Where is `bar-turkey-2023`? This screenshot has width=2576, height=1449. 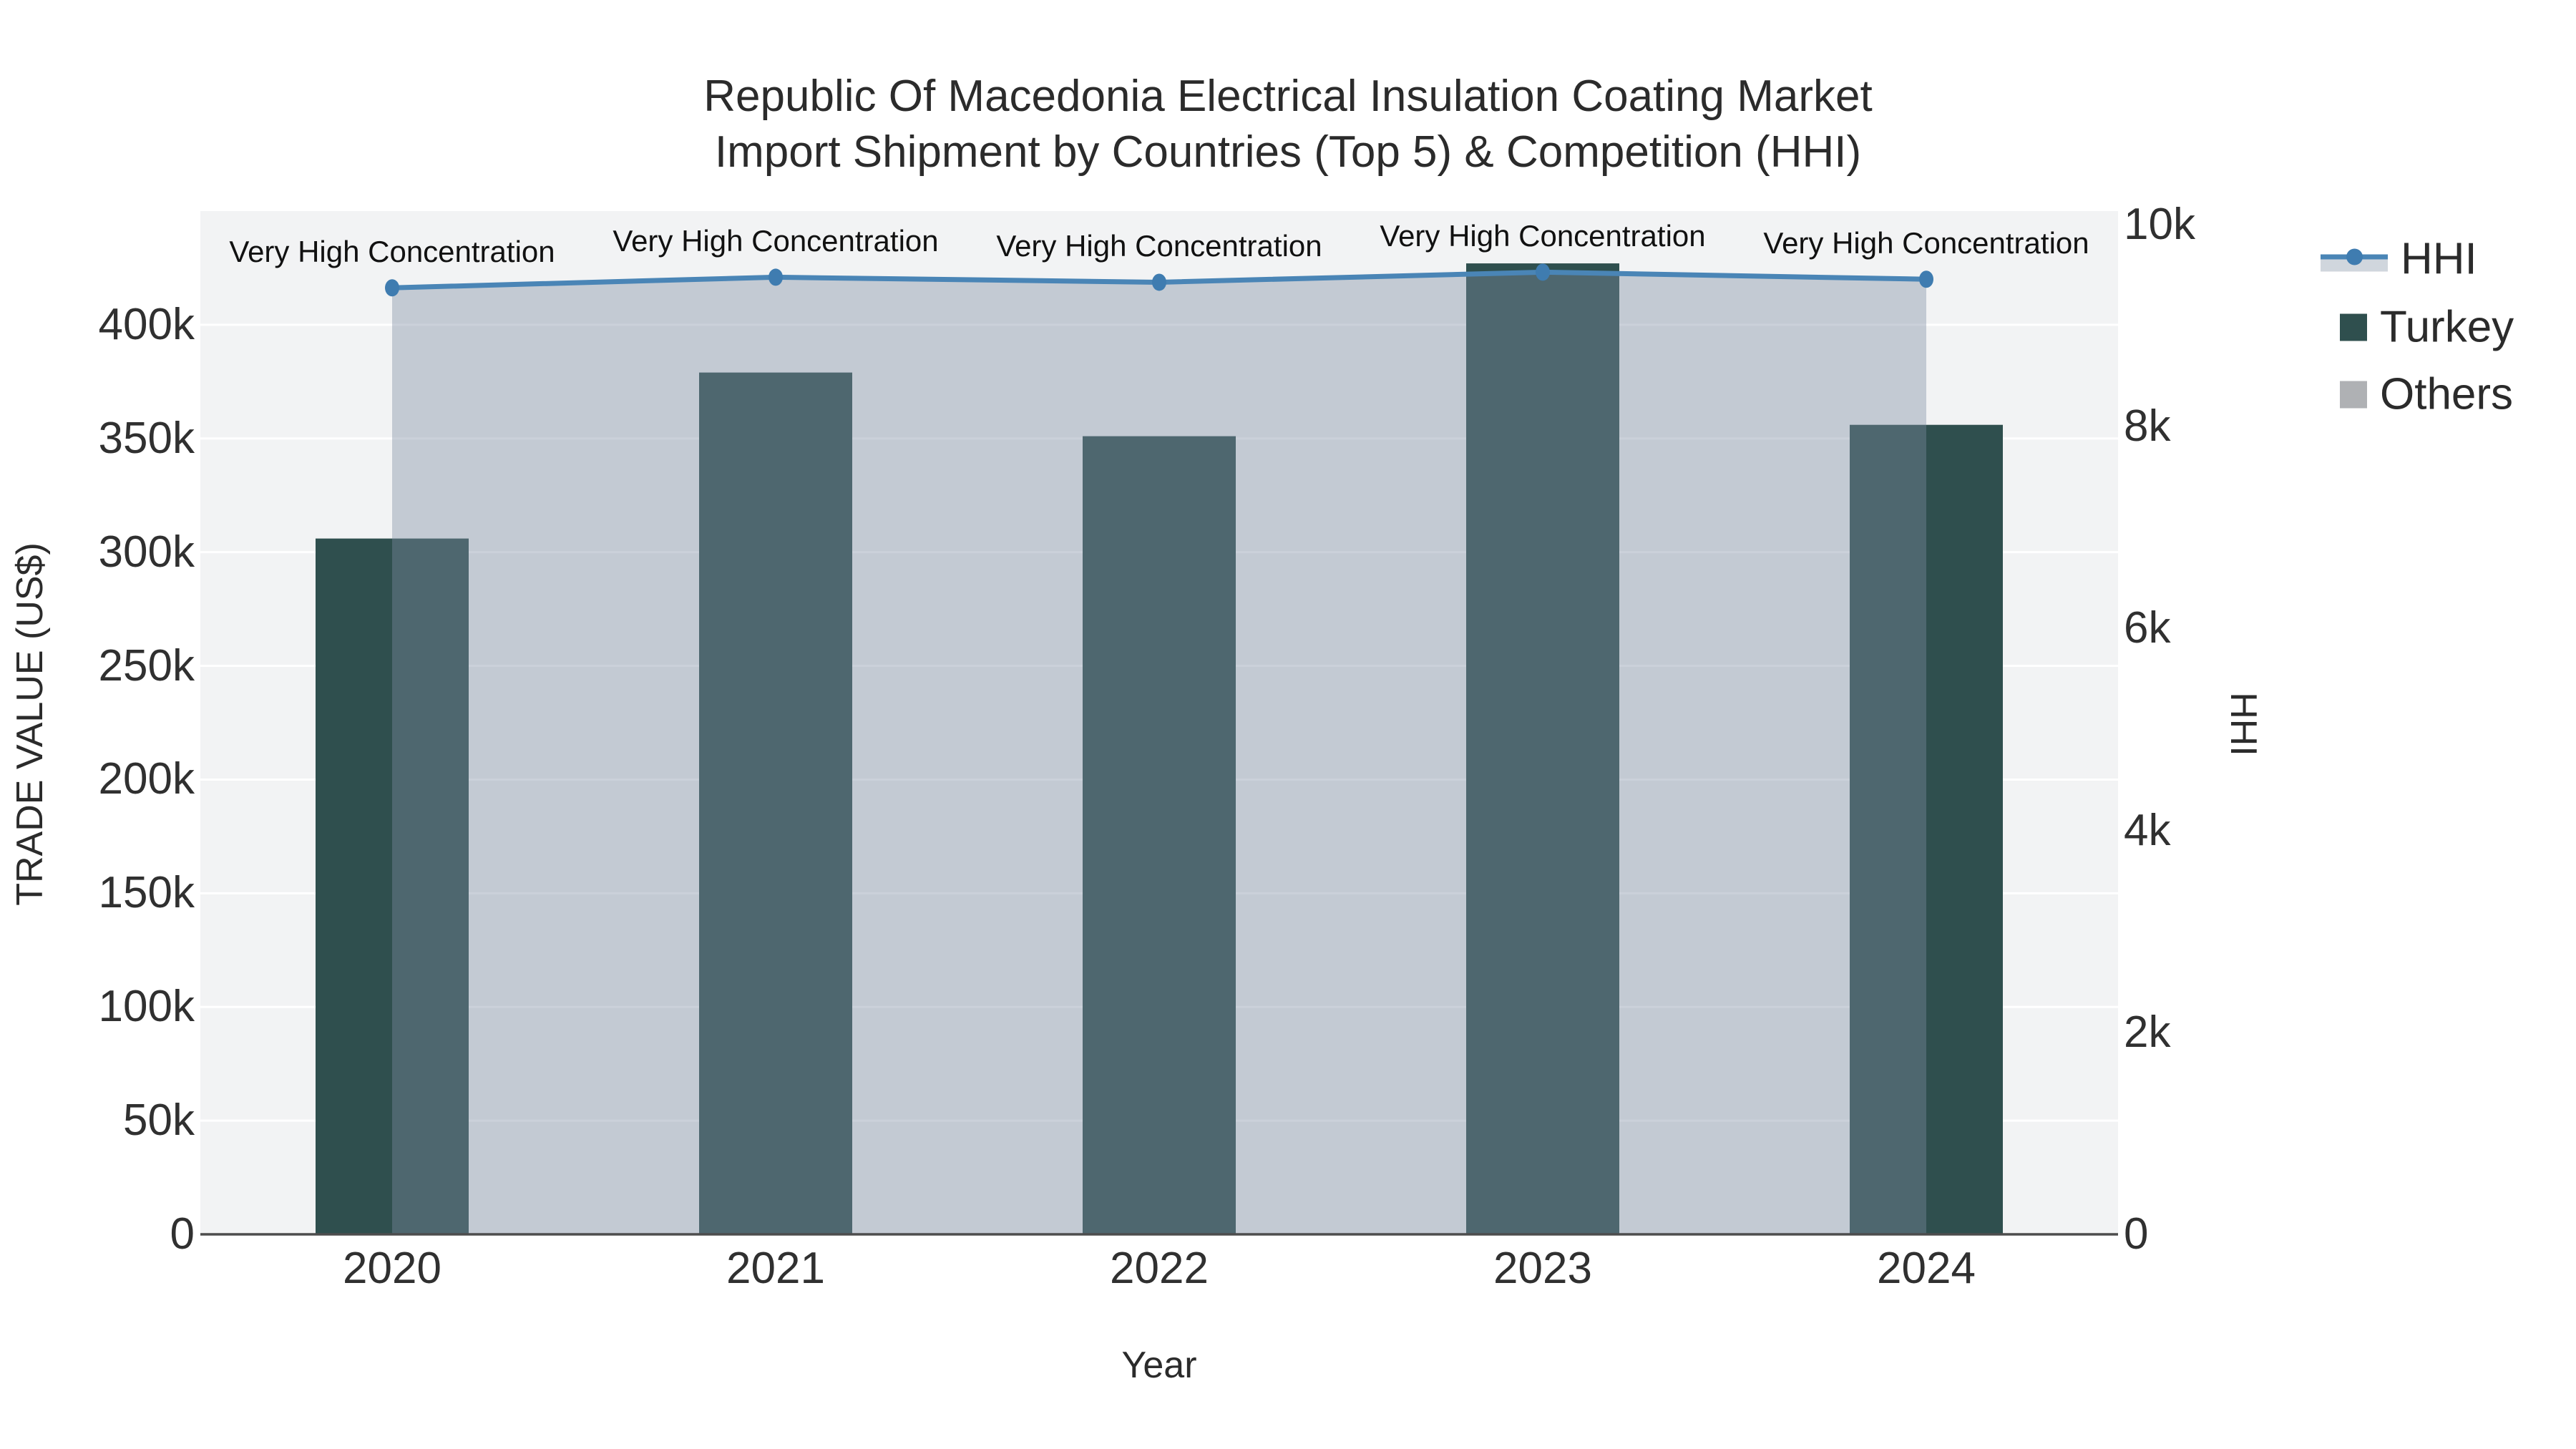
bar-turkey-2023 is located at coordinates (1542, 749).